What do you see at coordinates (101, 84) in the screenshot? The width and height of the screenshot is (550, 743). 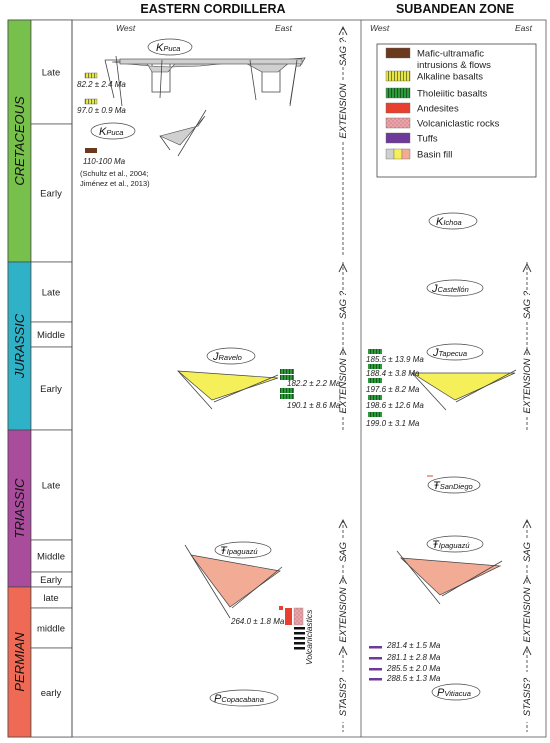 I see `ec-age-82: 82.2 ± 2.4 Ma` at bounding box center [101, 84].